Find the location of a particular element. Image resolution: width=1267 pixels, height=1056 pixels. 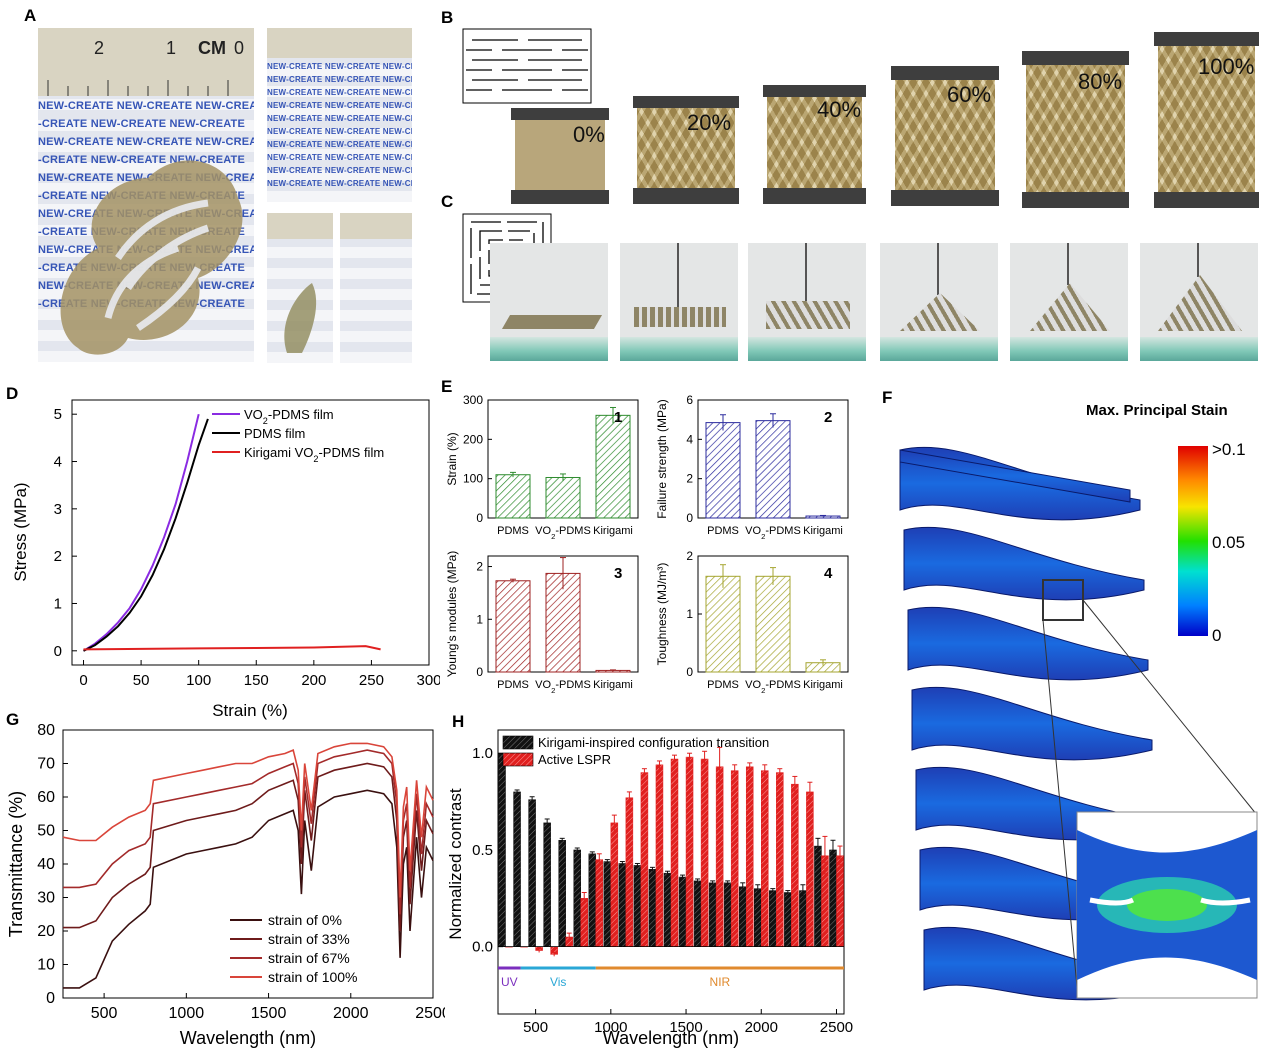

fem-colorbar is located at coordinates (1193, 541).